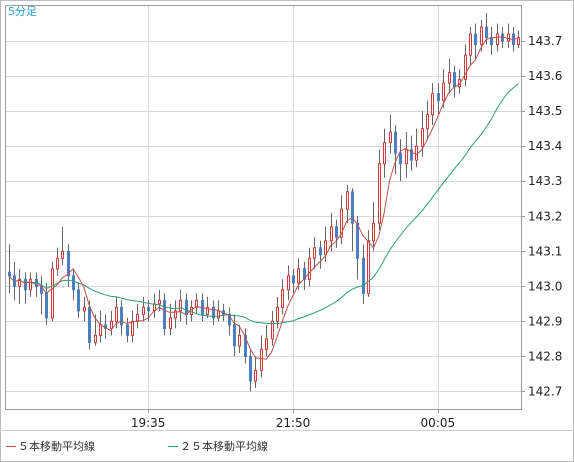 The width and height of the screenshot is (574, 462). What do you see at coordinates (545, 181) in the screenshot?
I see `y-tick-label: 143.3` at bounding box center [545, 181].